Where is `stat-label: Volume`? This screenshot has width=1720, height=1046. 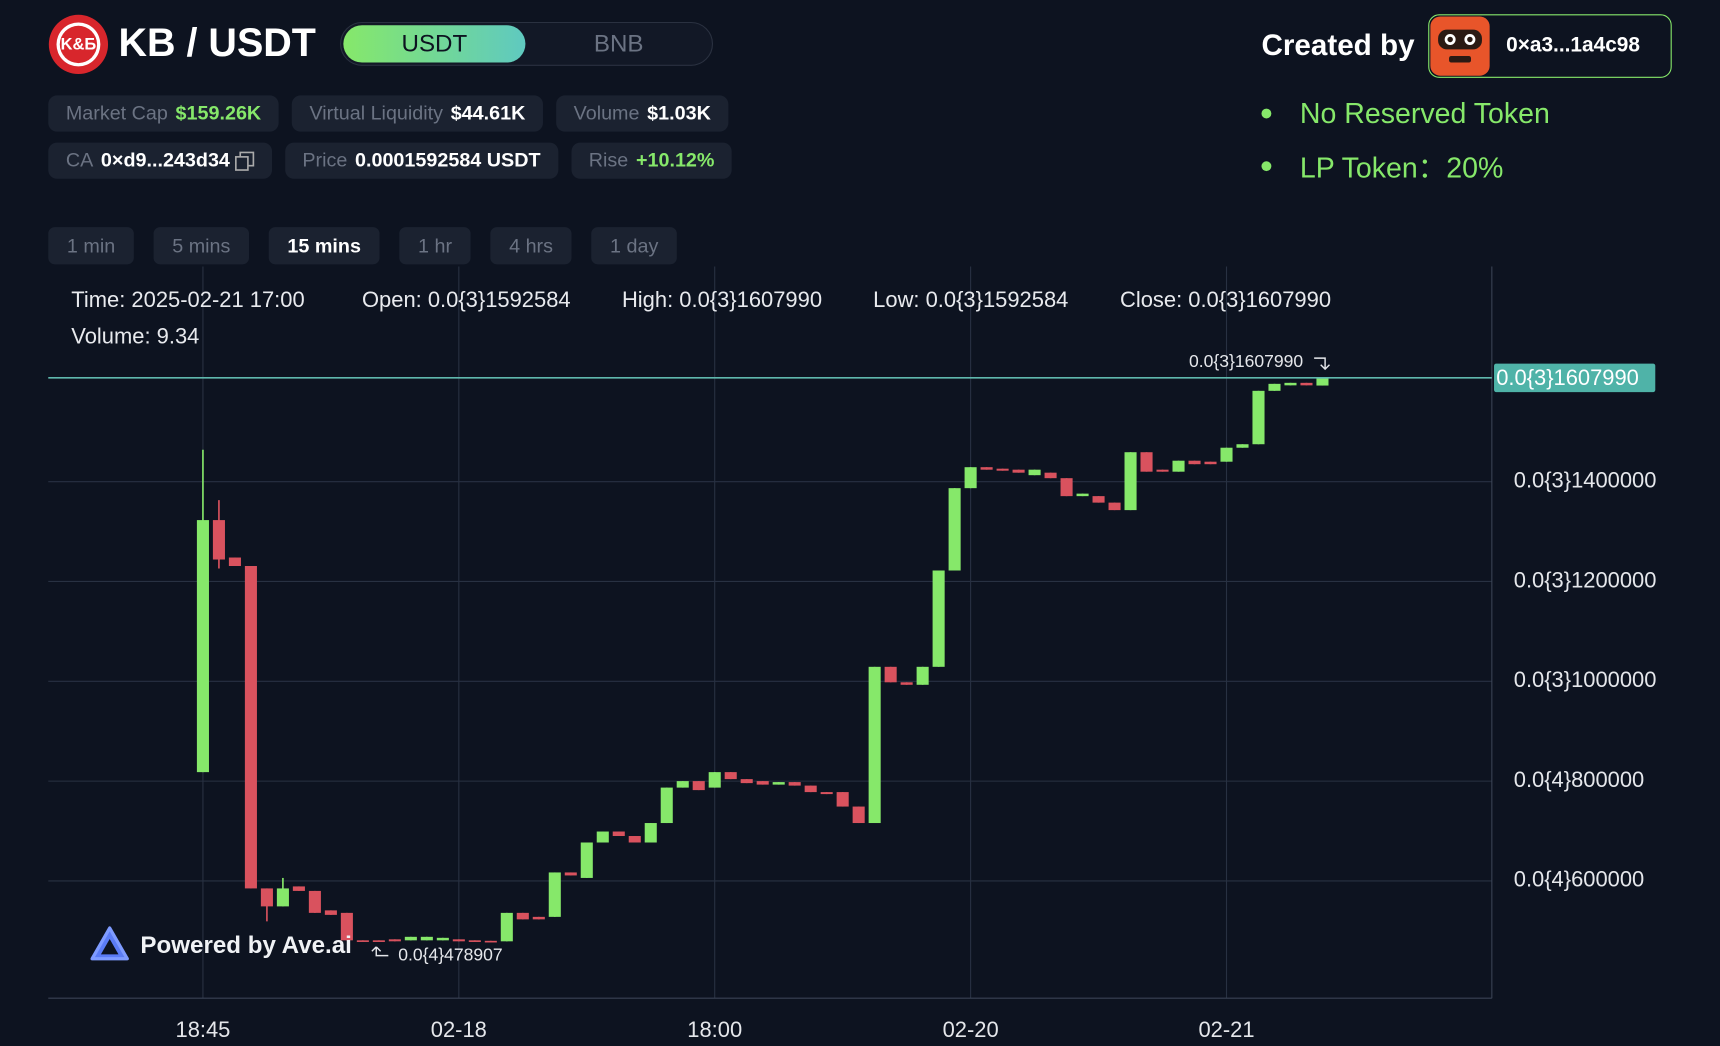 stat-label: Volume is located at coordinates (606, 113).